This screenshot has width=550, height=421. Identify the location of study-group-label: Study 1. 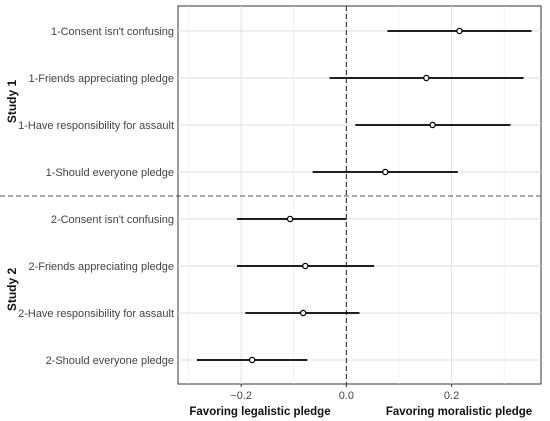
(12, 102).